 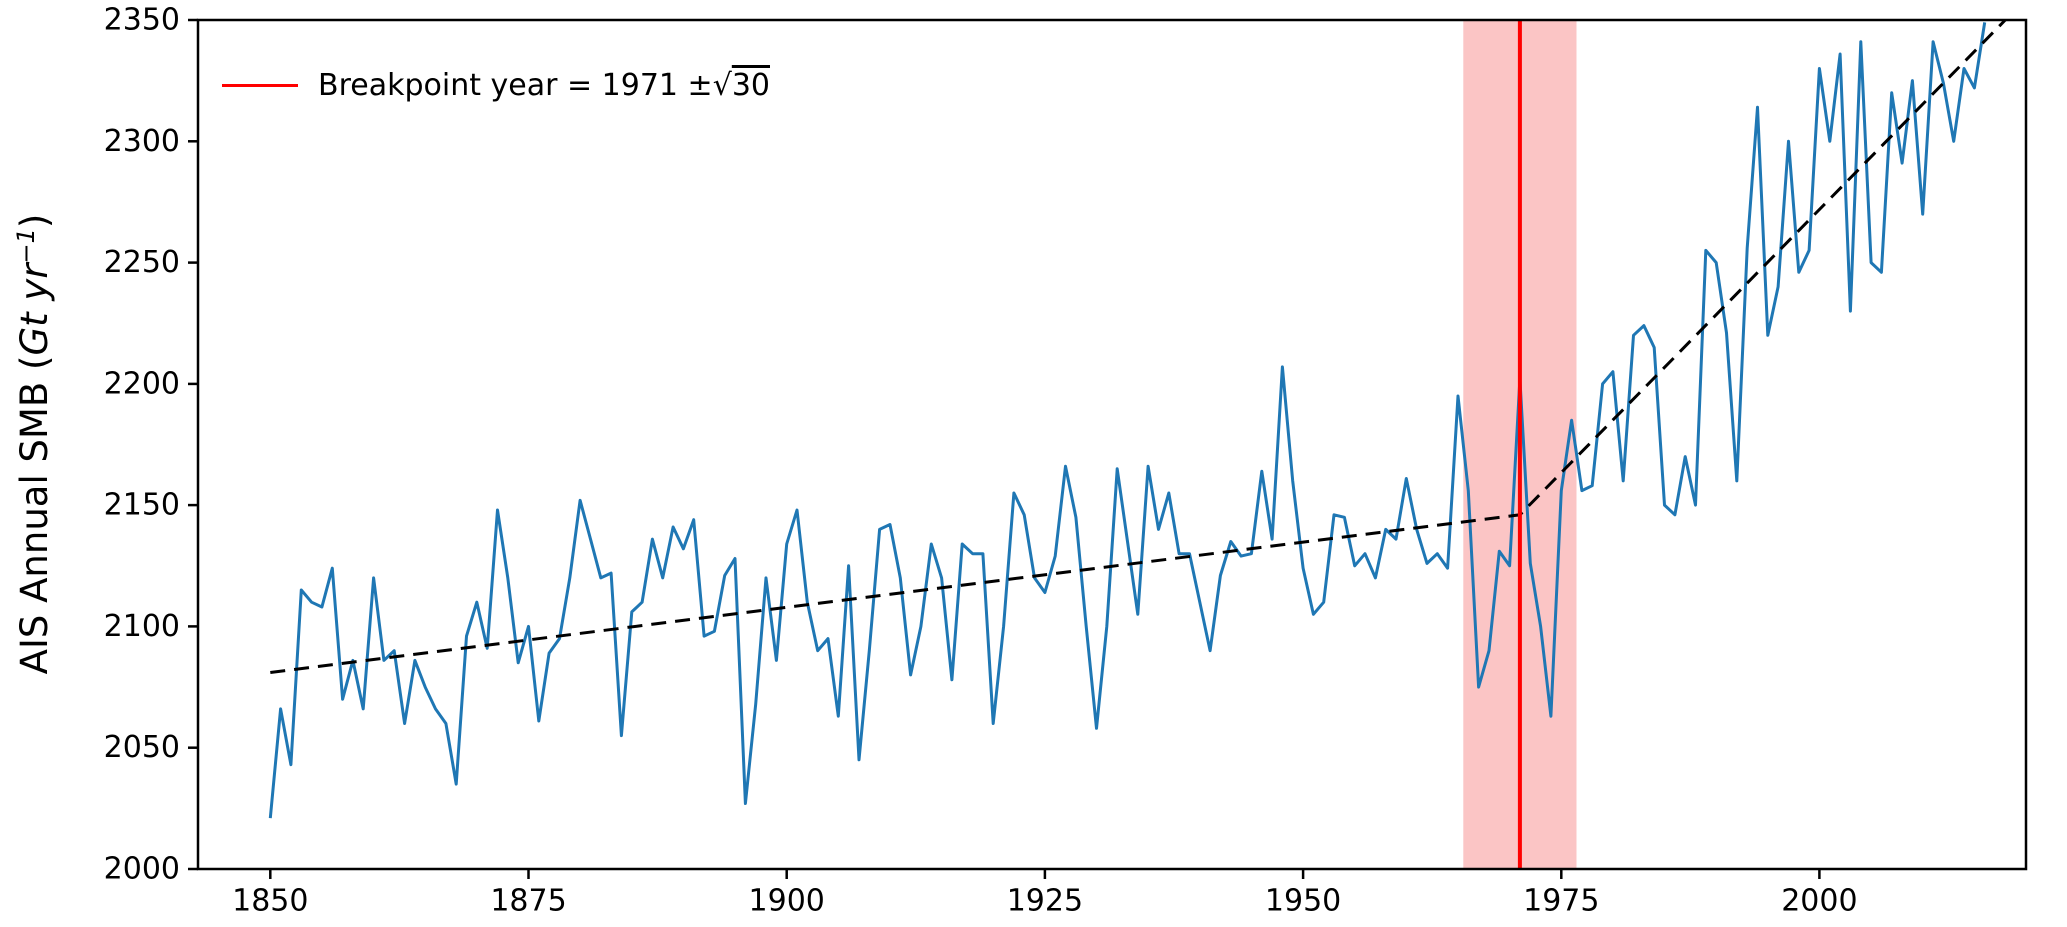 What do you see at coordinates (787, 901) in the screenshot?
I see `x-tick-label: 1900` at bounding box center [787, 901].